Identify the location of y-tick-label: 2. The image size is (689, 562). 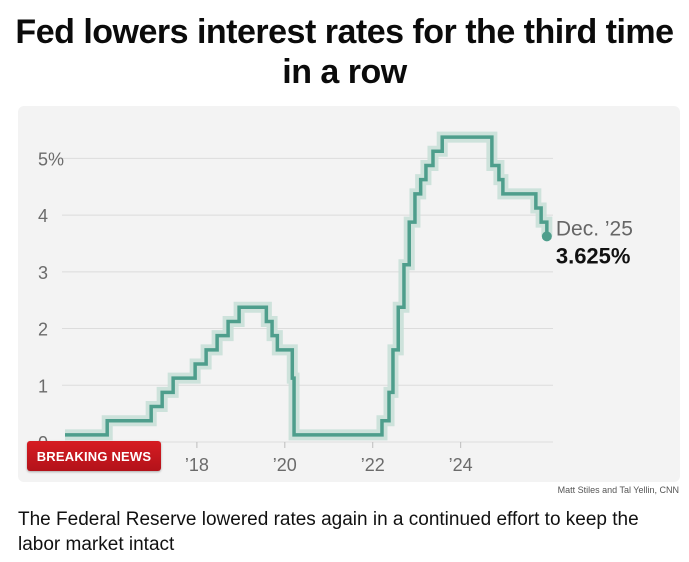
(43, 330).